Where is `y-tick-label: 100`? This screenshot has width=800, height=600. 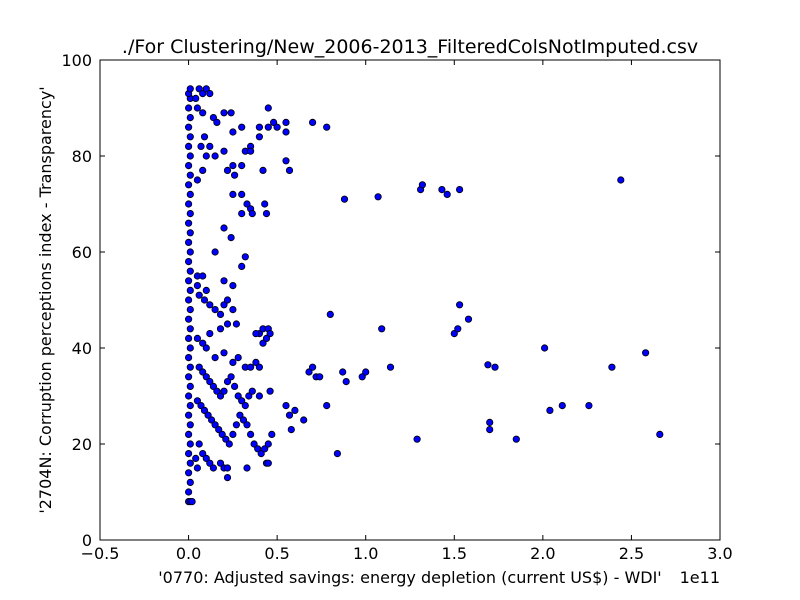 y-tick-label: 100 is located at coordinates (76, 60).